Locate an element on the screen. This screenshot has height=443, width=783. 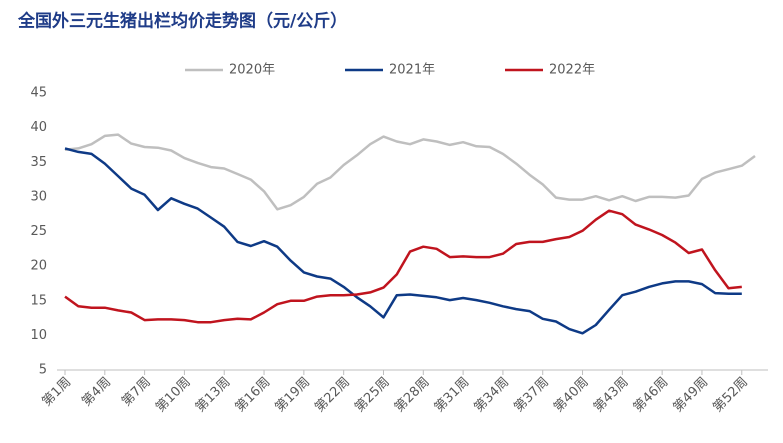
x-tick-label: 第31周 is located at coordinates (452, 395).